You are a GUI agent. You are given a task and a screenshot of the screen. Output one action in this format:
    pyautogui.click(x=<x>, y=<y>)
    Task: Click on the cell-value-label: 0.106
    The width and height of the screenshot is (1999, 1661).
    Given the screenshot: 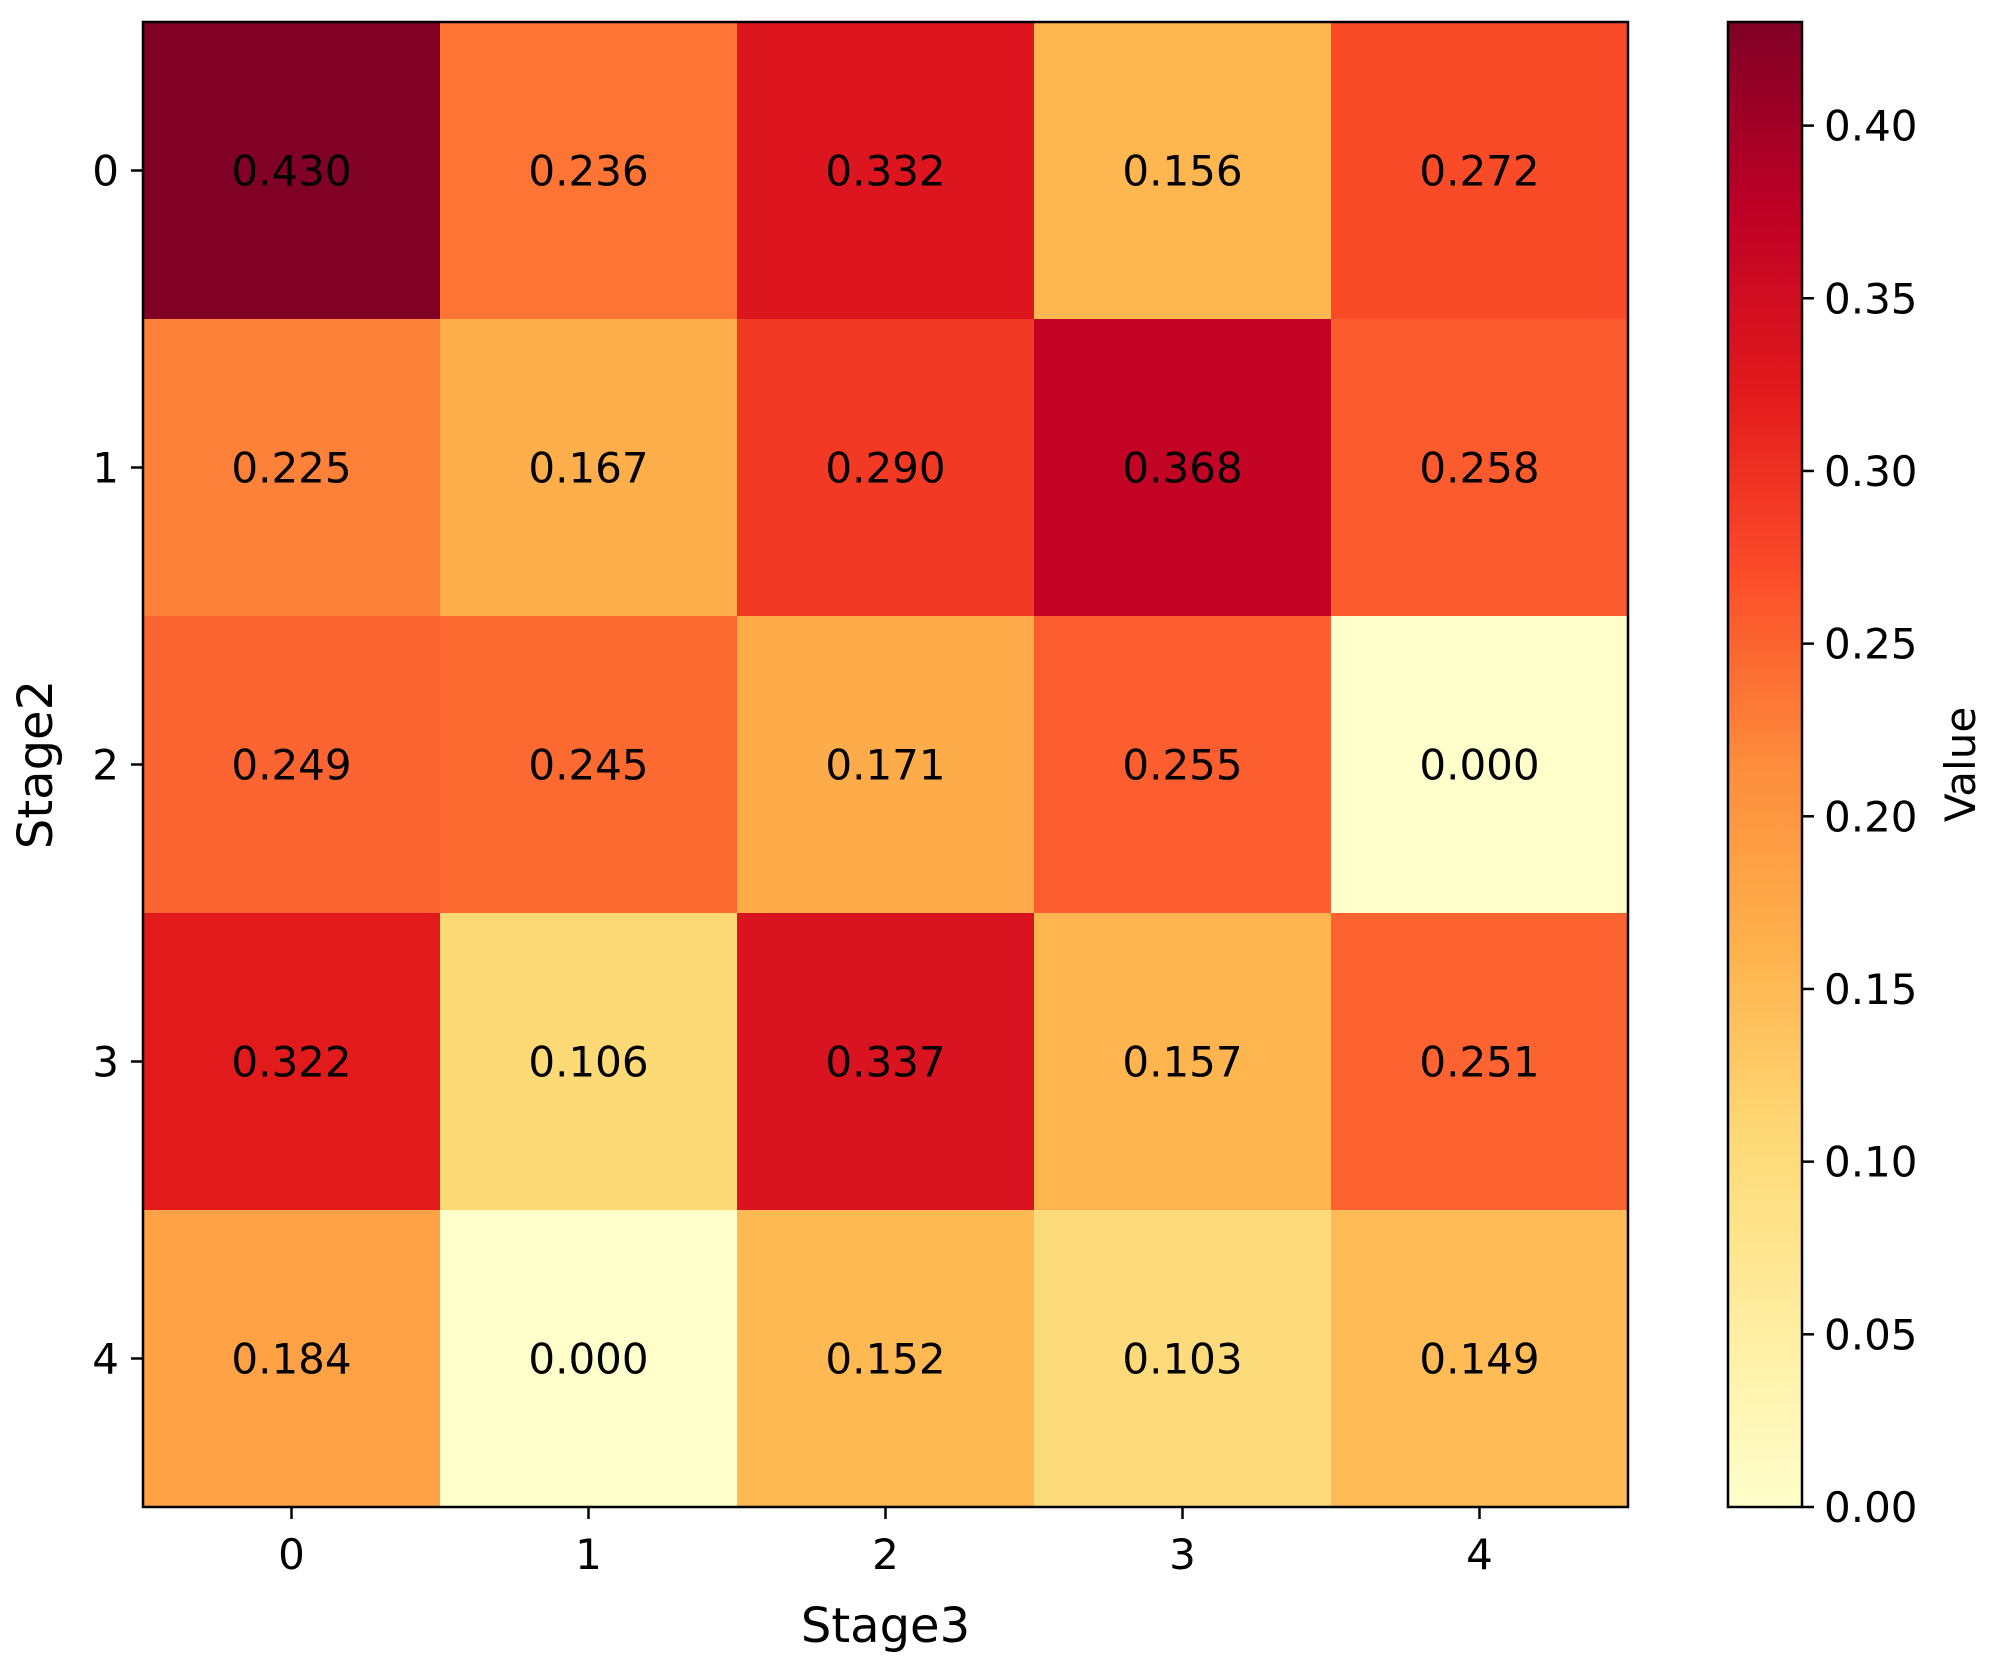 What is the action you would take?
    pyautogui.click(x=588, y=1062)
    